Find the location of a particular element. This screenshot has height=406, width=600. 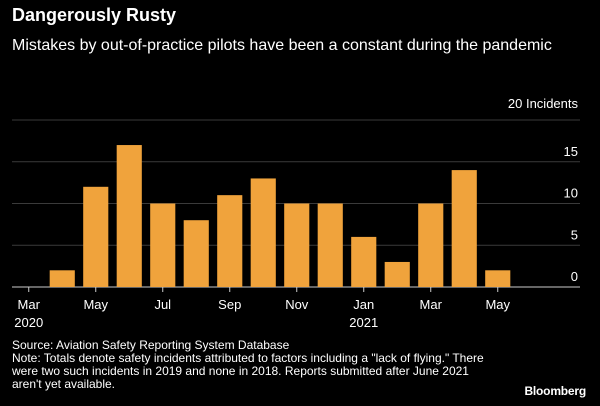

y-tick-label: 15 is located at coordinates (571, 151).